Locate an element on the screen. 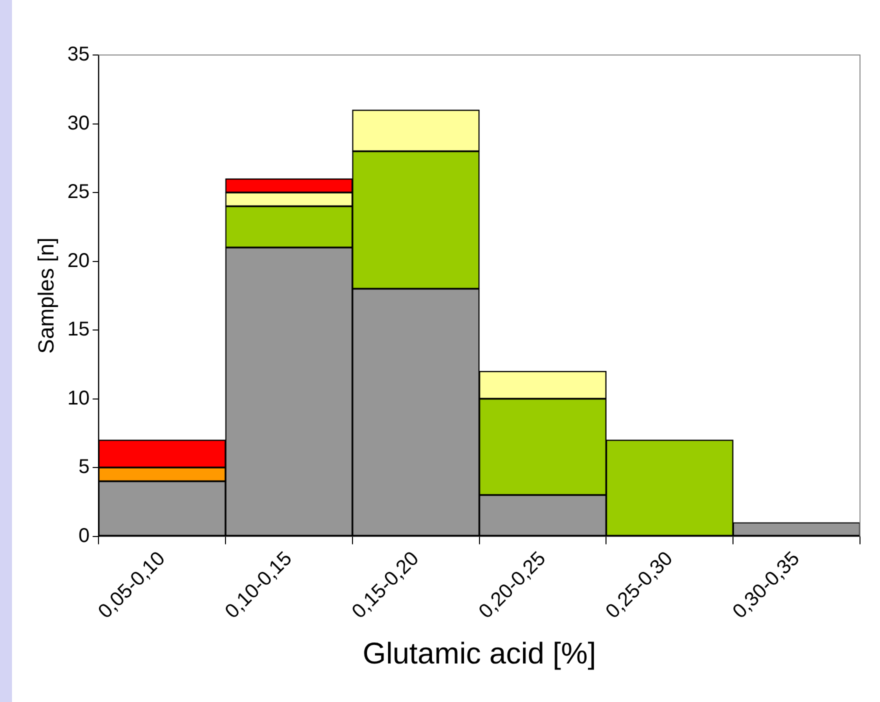  y-tick-label: 20 is located at coordinates (78, 261).